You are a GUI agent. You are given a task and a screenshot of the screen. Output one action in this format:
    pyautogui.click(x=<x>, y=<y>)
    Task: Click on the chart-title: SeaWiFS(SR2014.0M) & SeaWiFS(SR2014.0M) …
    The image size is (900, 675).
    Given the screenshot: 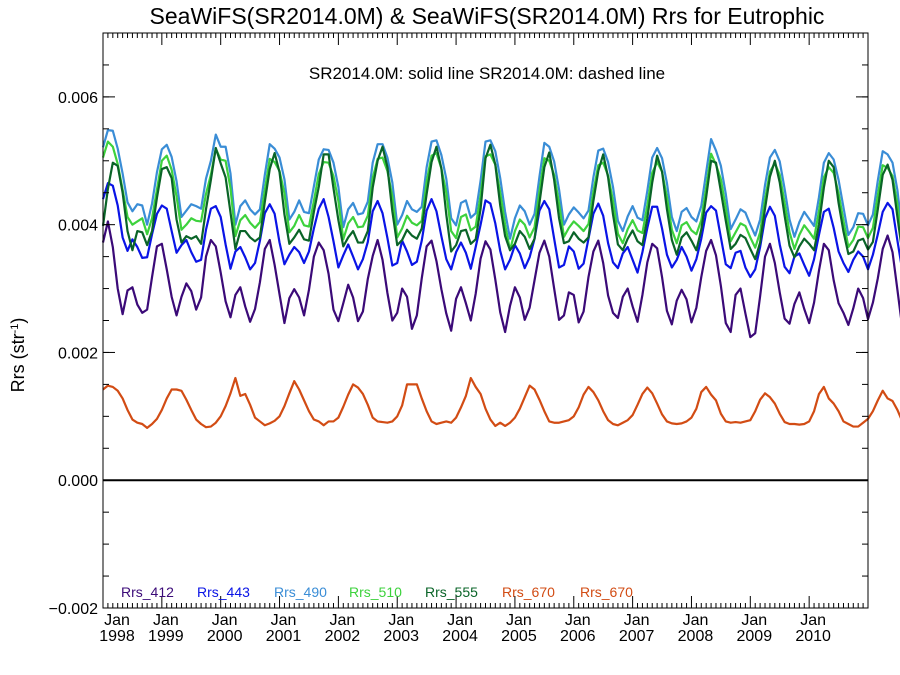 What is the action you would take?
    pyautogui.click(x=487, y=16)
    